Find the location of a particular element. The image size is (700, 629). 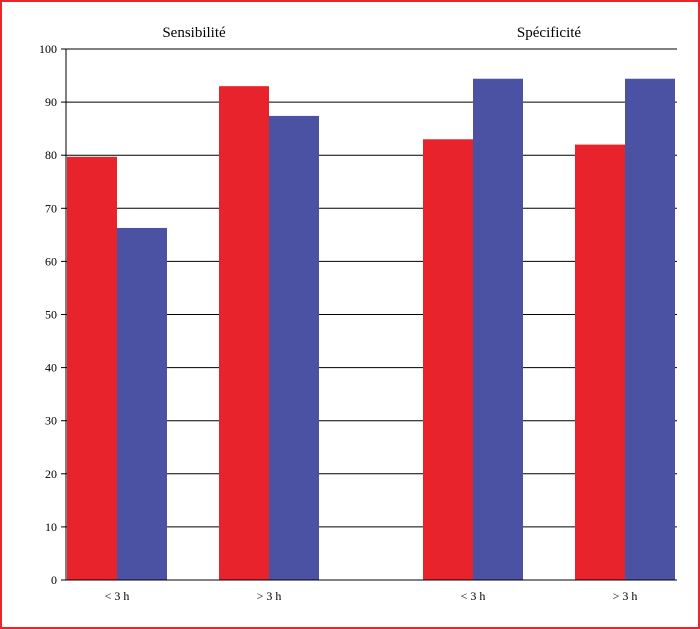

y-tick-label: 100 is located at coordinates (48, 49).